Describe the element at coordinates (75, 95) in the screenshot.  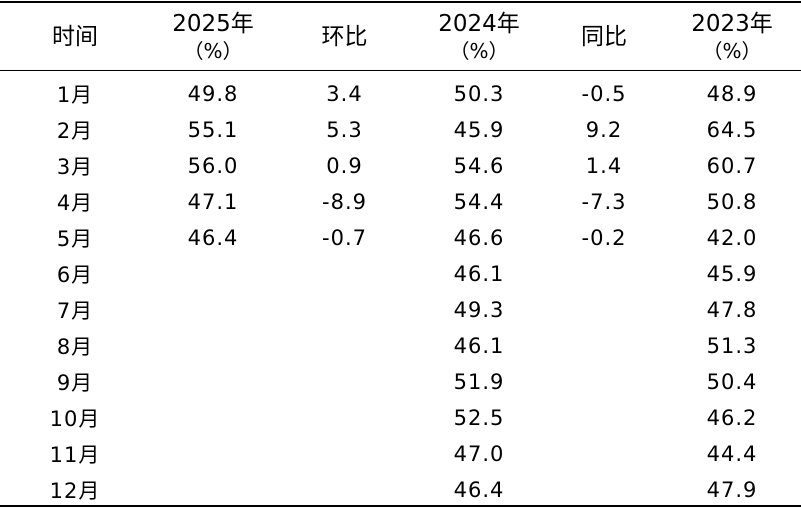
I see `cell-month: 1月` at that location.